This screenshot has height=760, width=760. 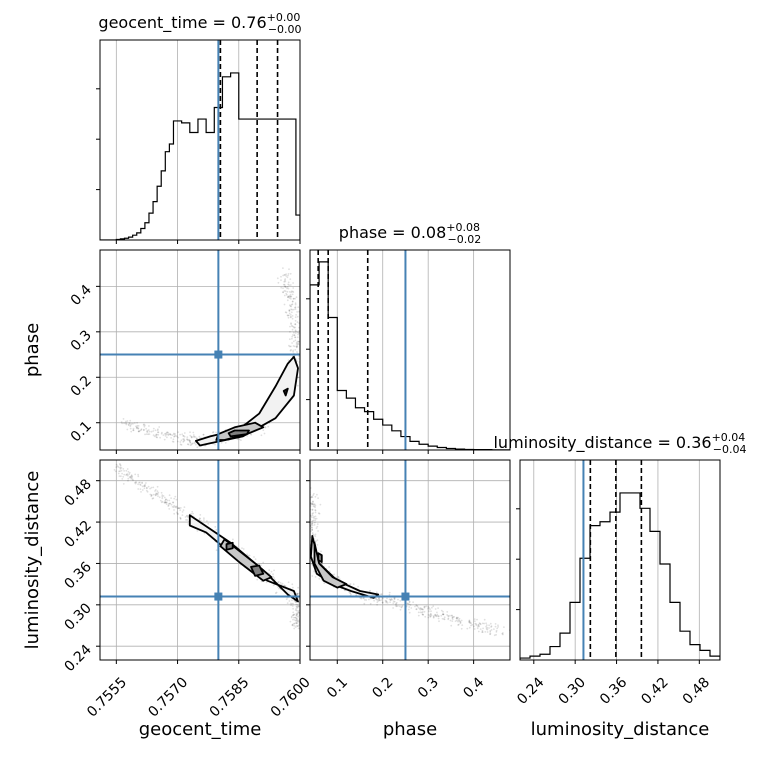 I want to click on x-tick-label: 0.42, so click(x=654, y=690).